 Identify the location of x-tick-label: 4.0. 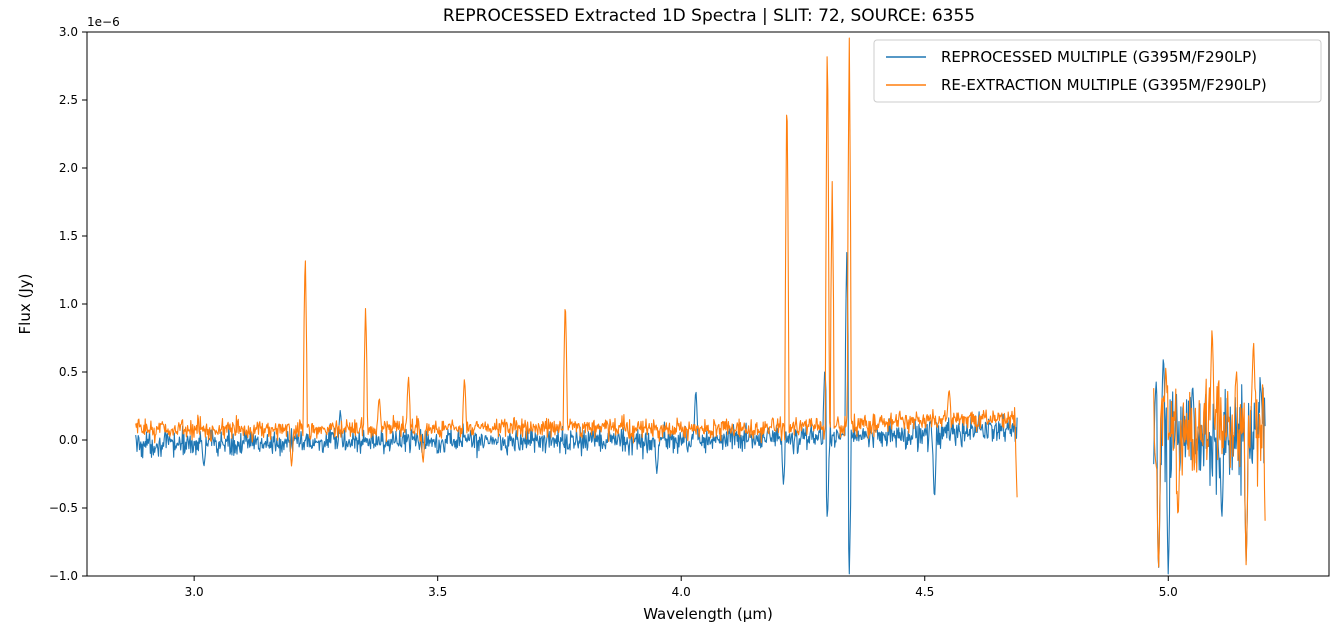
(681, 592).